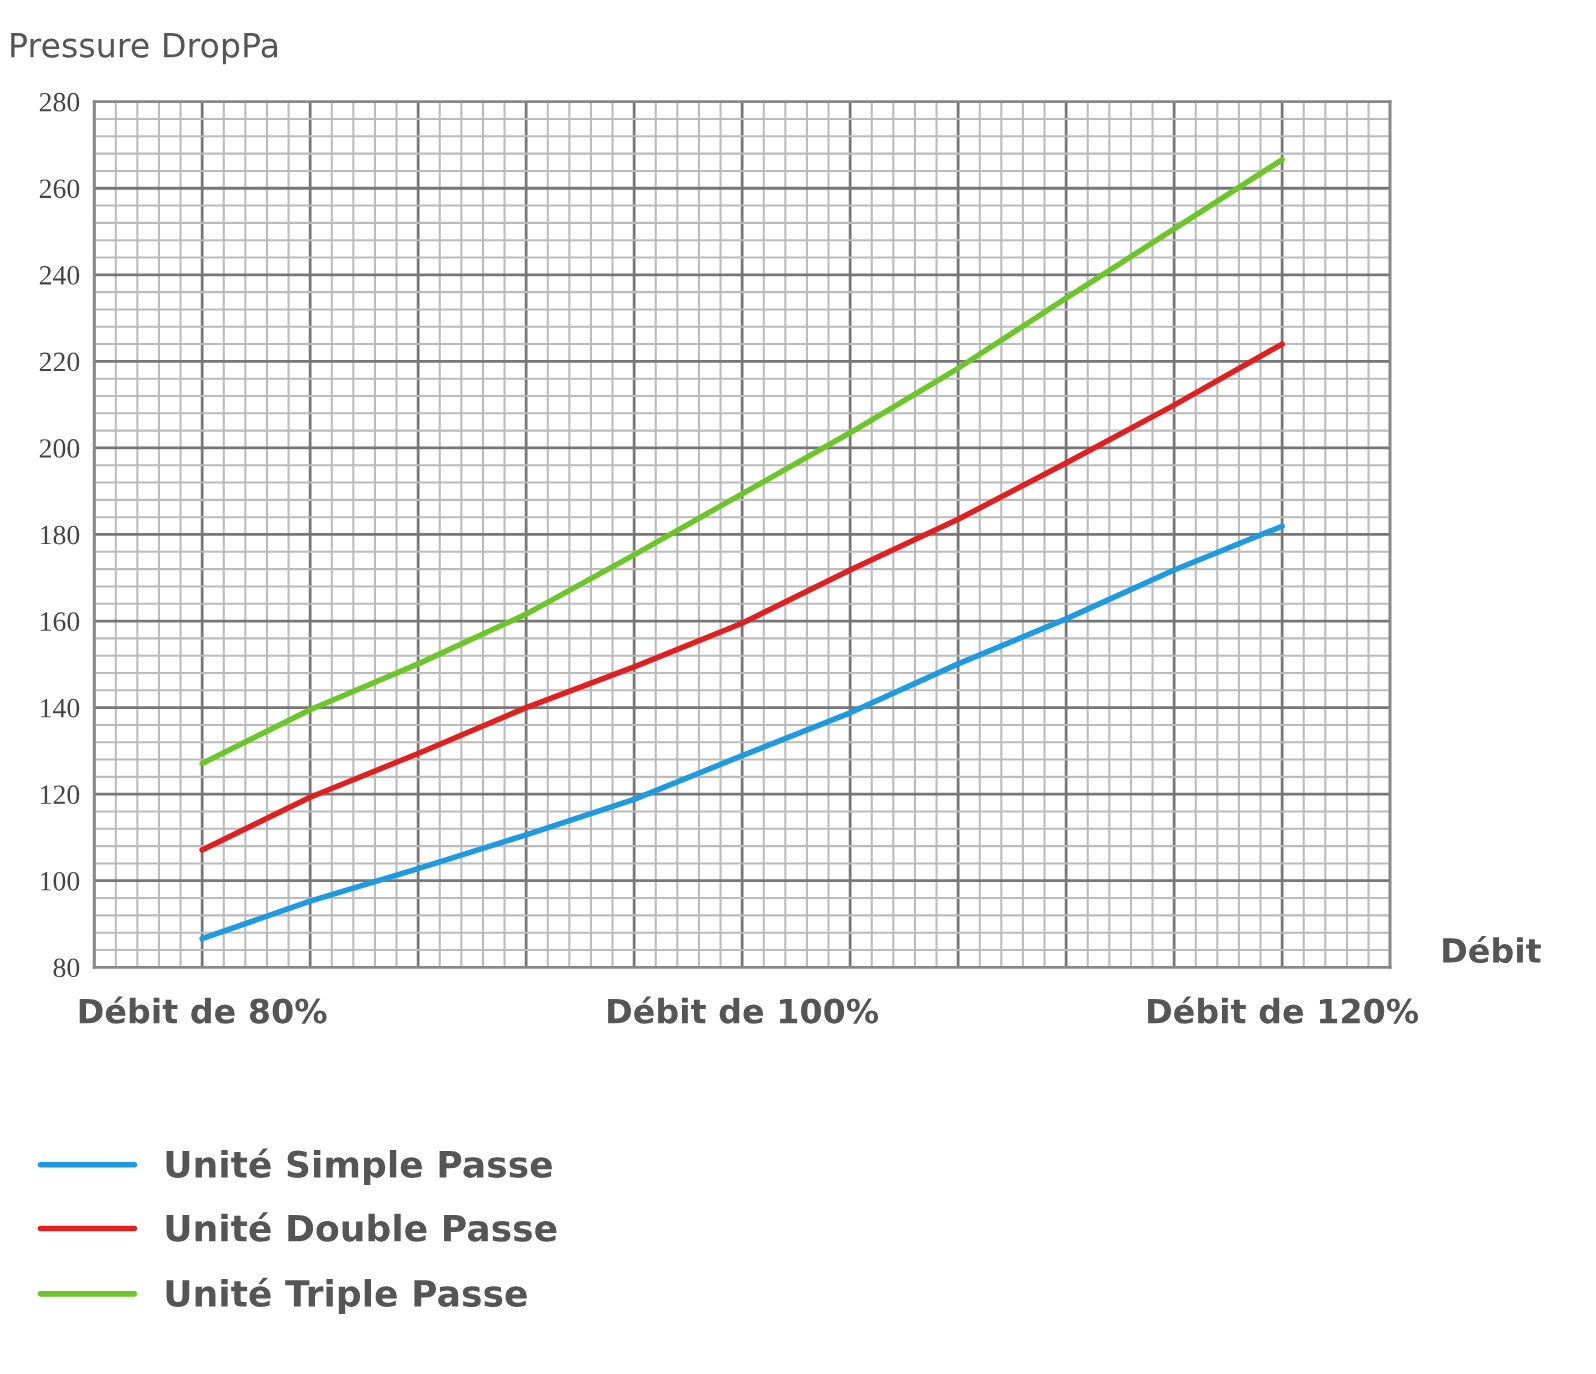  Describe the element at coordinates (346, 1296) in the screenshot. I see `legend-label: Unité Triple Passe` at that location.